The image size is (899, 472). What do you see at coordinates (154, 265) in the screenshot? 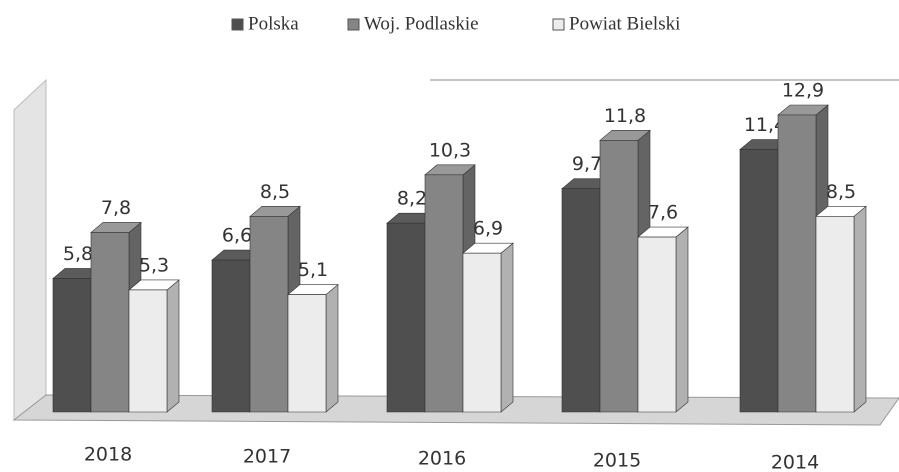
I see `data-label: 5,3` at bounding box center [154, 265].